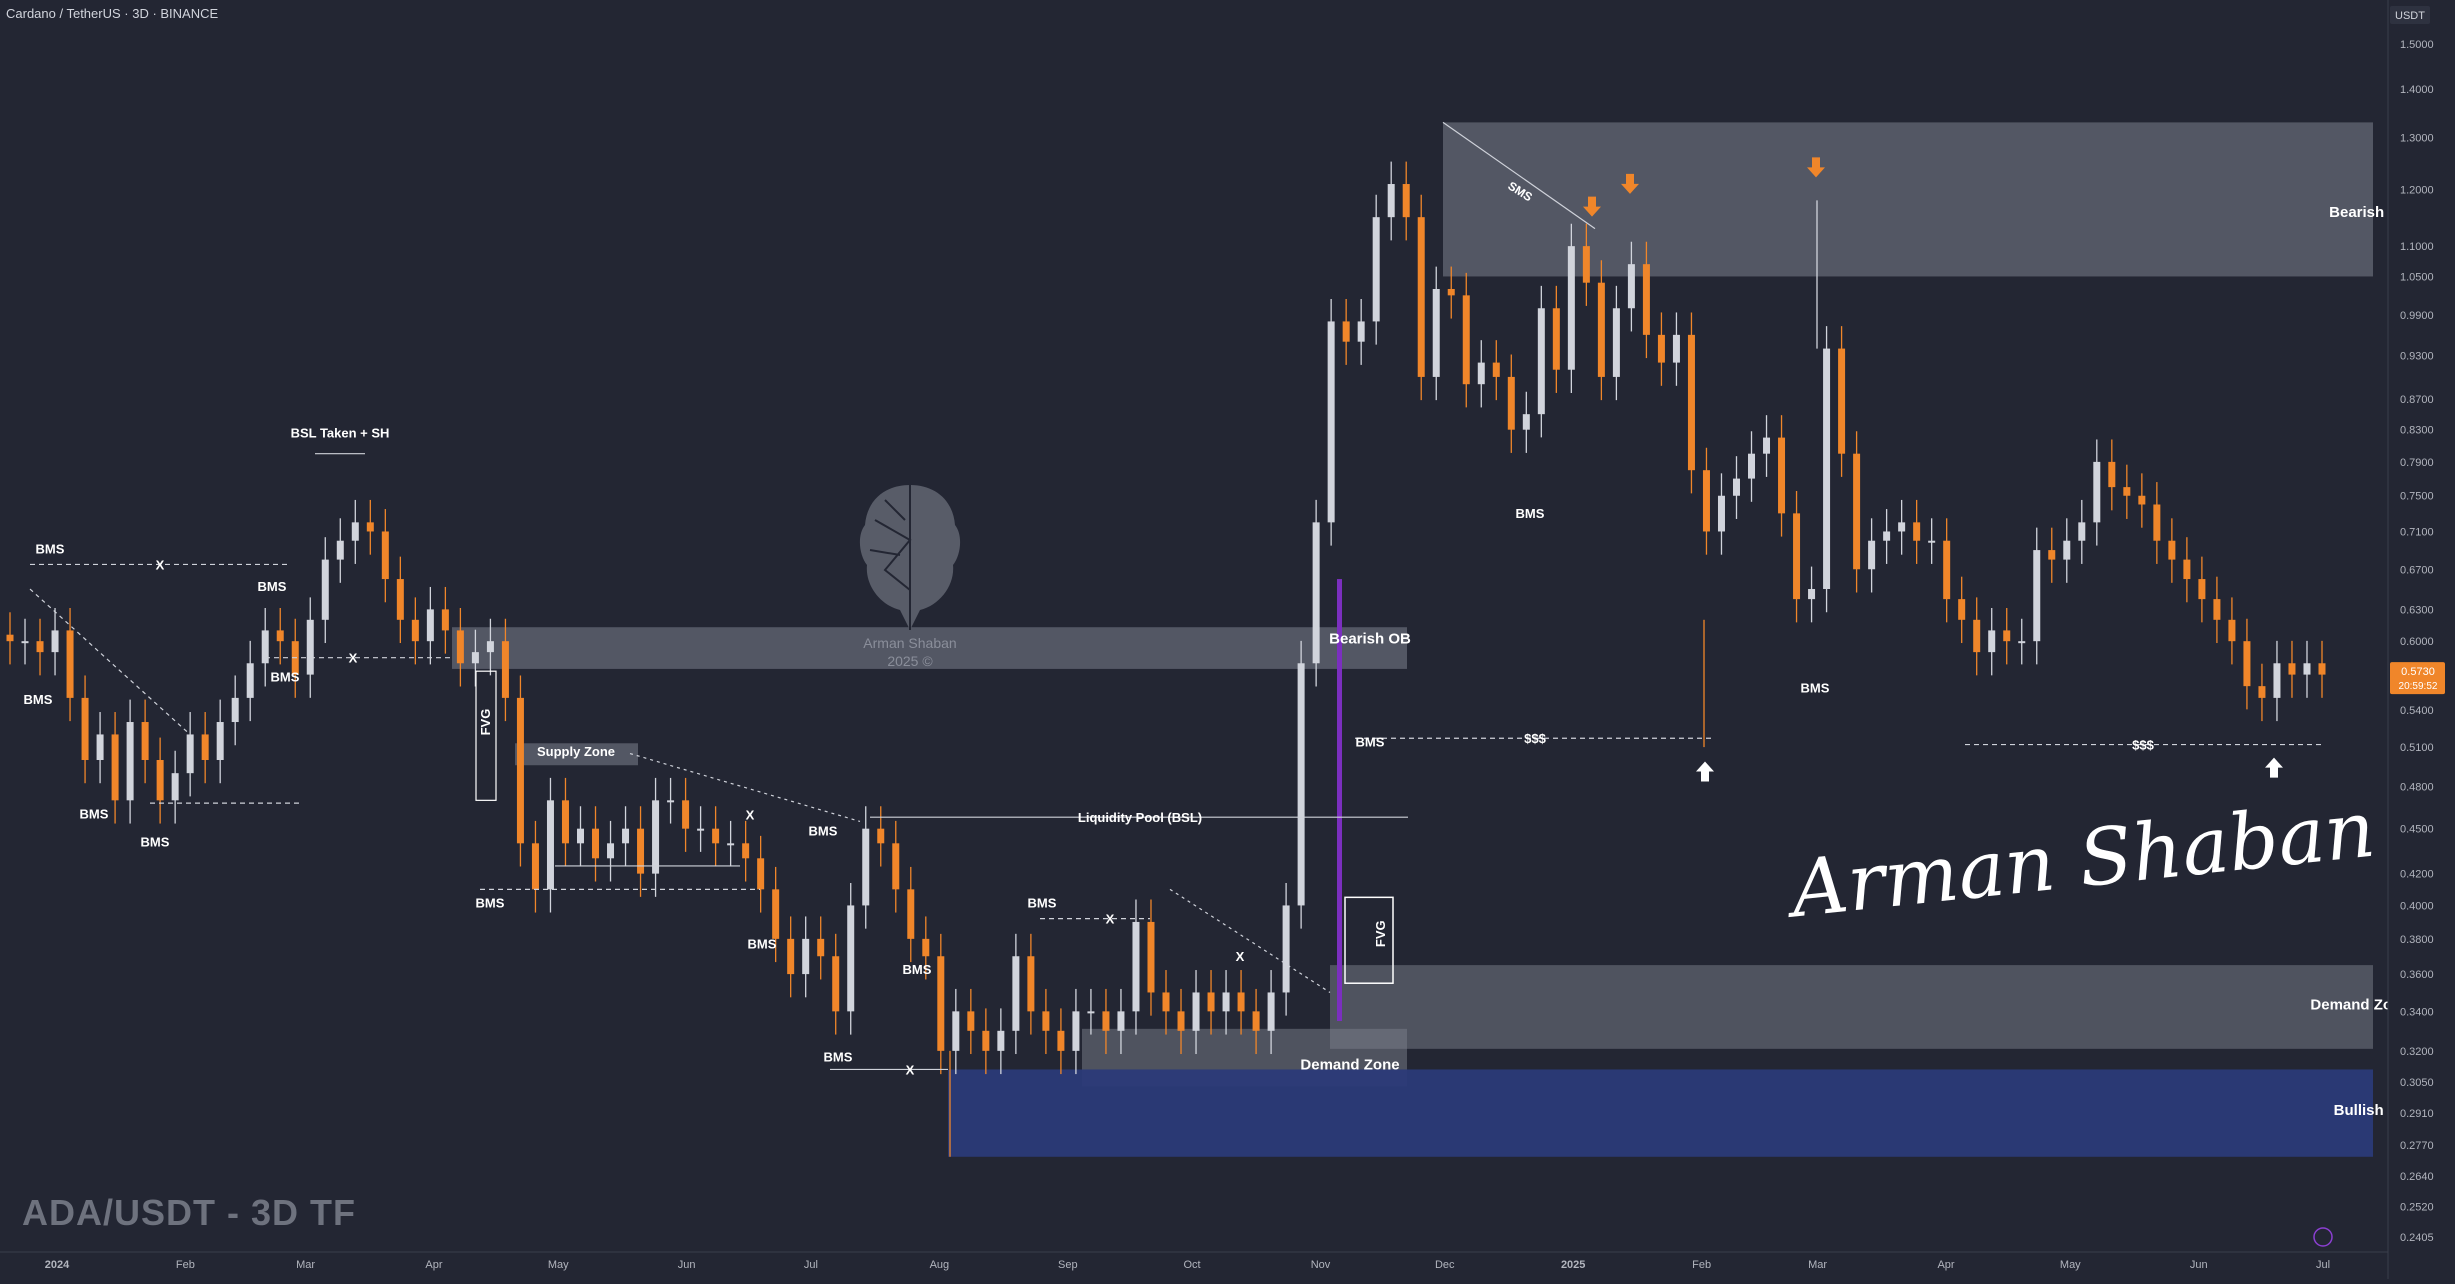 The width and height of the screenshot is (2455, 1284). Describe the element at coordinates (1535, 738) in the screenshot. I see `annotation--: $$$` at that location.